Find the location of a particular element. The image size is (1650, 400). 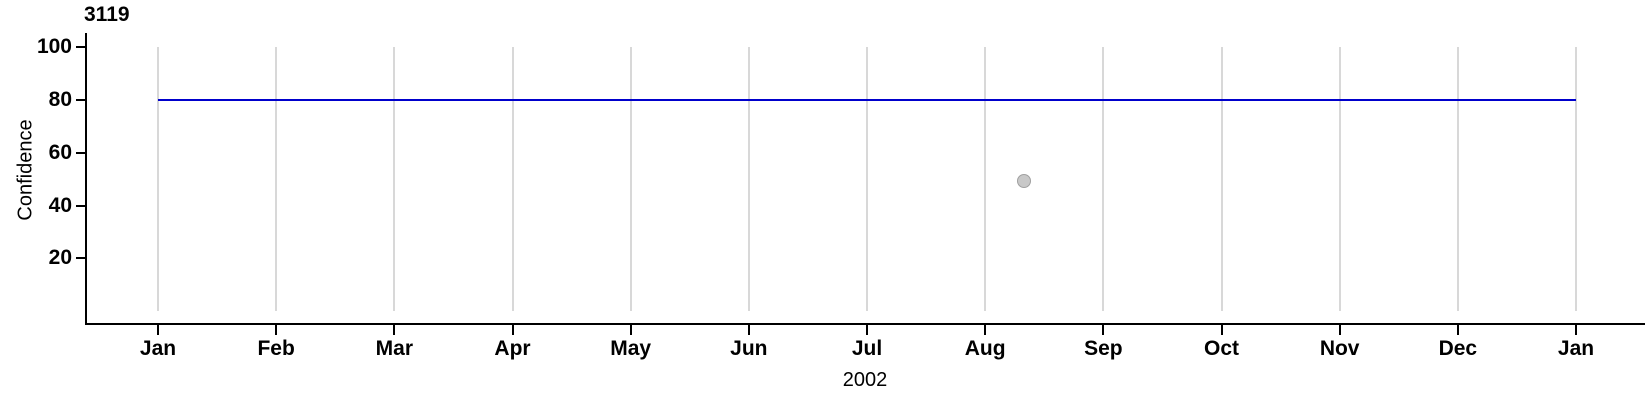

y-axis-line is located at coordinates (86, 179).